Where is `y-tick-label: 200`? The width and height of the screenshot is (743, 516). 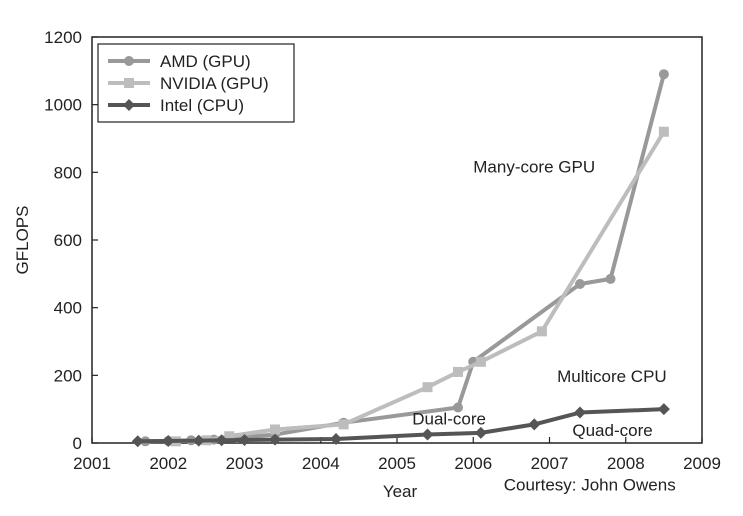 y-tick-label: 200 is located at coordinates (68, 375).